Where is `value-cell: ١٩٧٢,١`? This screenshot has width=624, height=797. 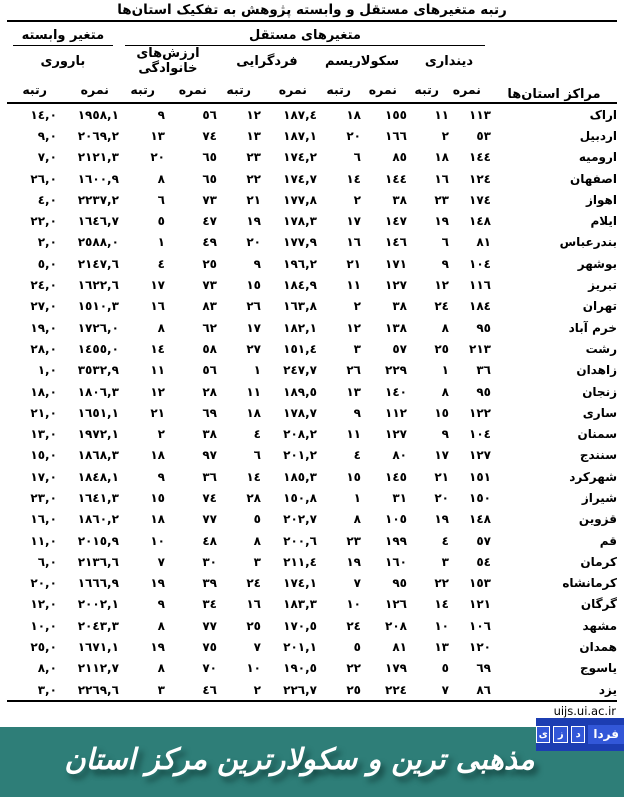
value-cell: ١٩٧٢,١ is located at coordinates (98, 434).